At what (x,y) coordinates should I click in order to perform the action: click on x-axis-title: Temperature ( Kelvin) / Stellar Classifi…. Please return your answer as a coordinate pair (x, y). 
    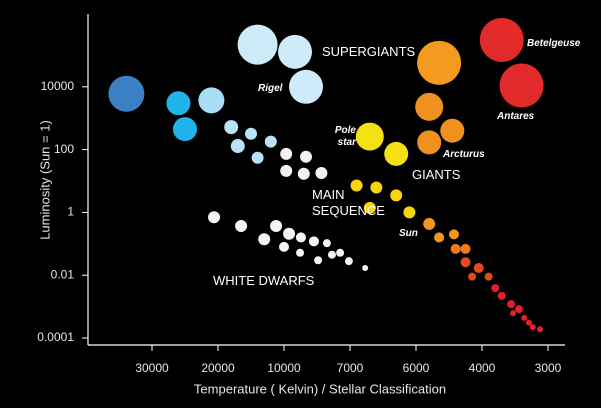
    Looking at the image, I should click on (320, 388).